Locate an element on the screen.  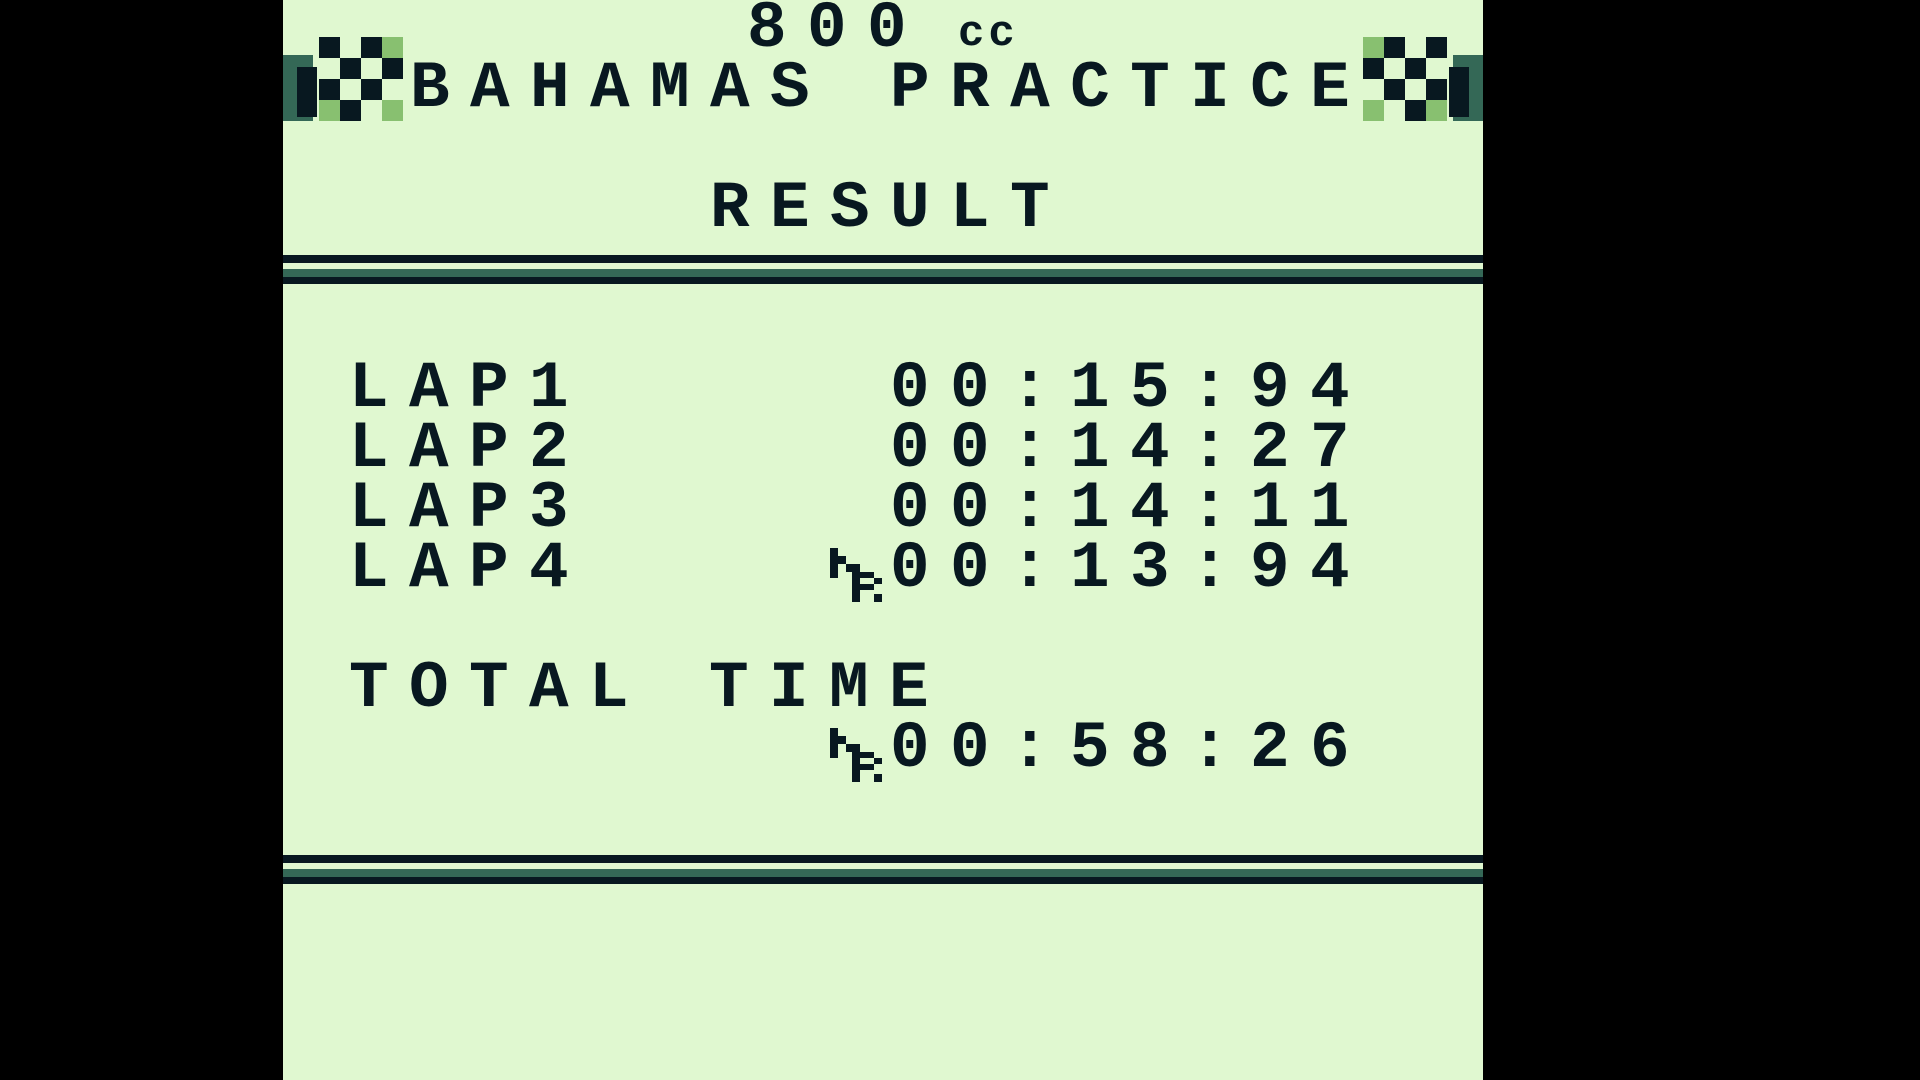
lap-label: LAP3 is located at coordinates (469, 508).